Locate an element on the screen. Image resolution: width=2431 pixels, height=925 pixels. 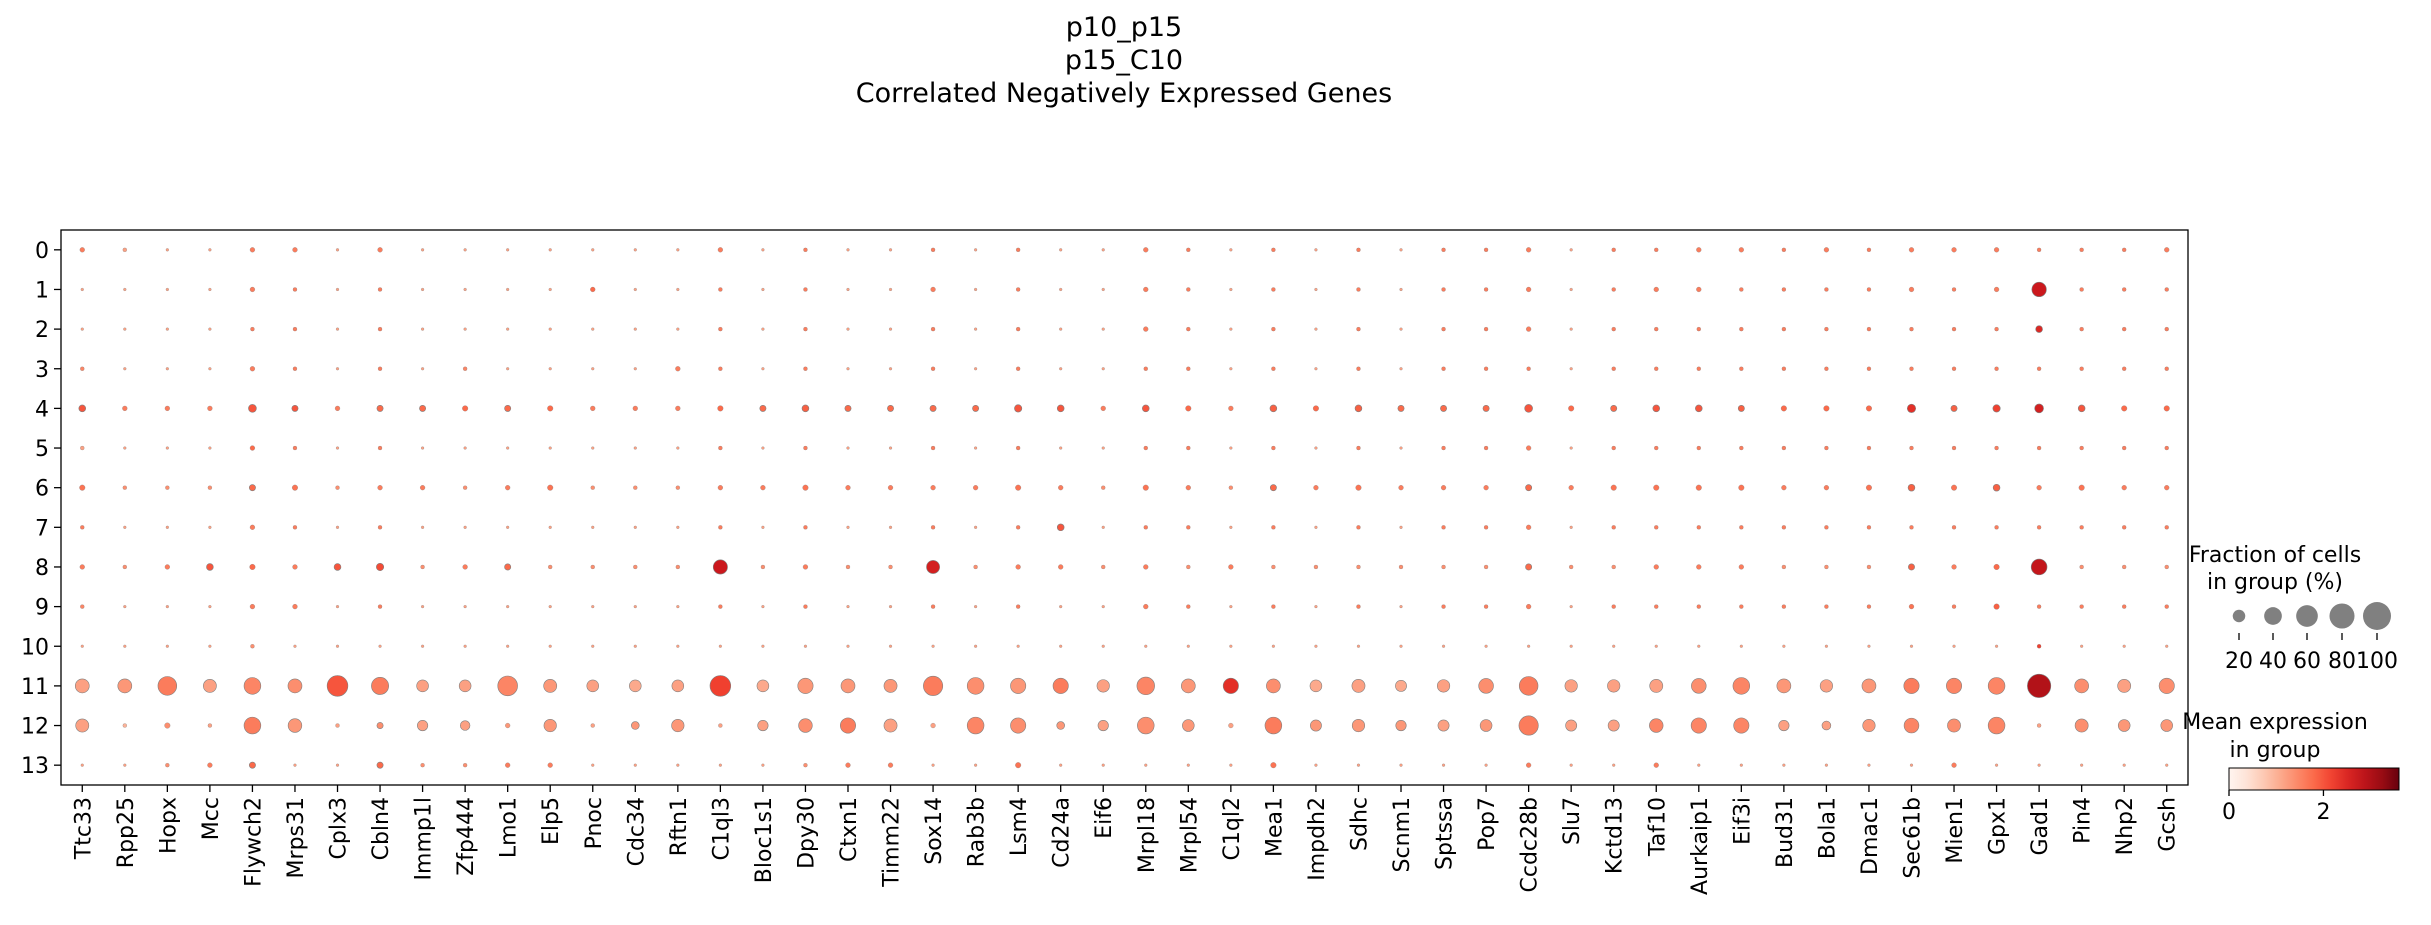
x-tick-label: Ccdc28b is located at coordinates (1530, 844).